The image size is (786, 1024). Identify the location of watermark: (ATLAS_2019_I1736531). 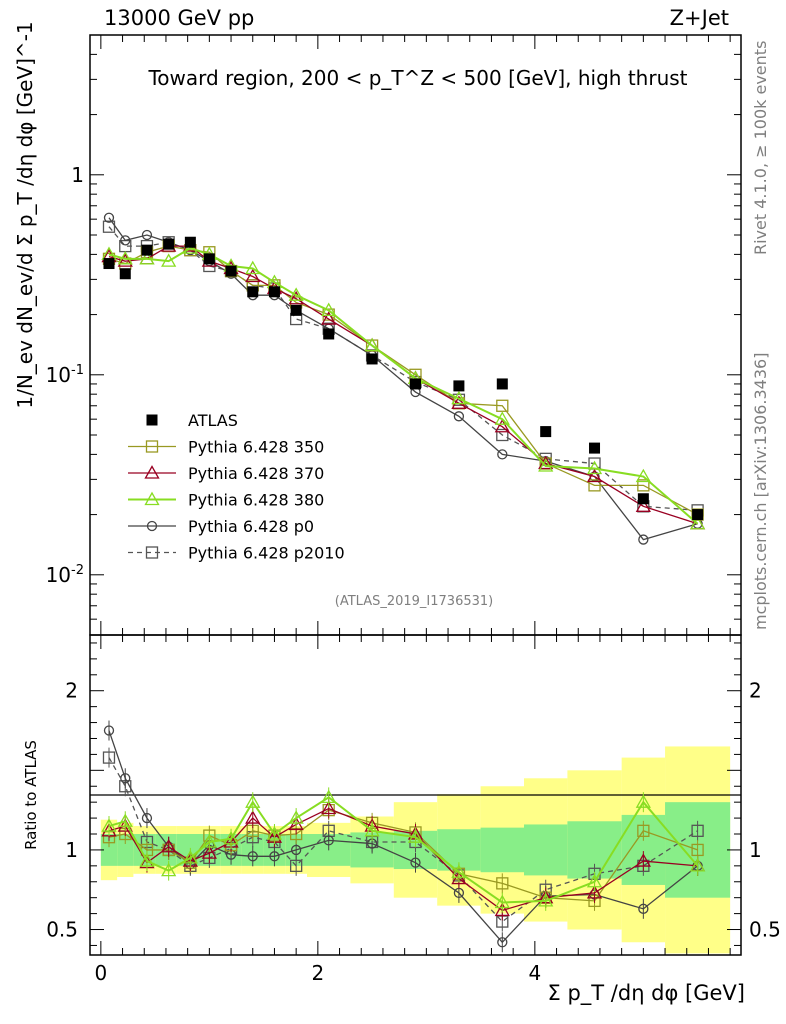
(414, 601).